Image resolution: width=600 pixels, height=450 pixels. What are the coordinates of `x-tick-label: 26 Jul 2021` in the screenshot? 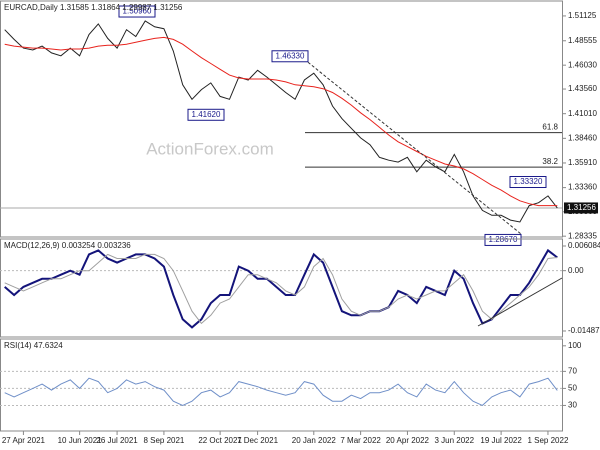 It's located at (117, 440).